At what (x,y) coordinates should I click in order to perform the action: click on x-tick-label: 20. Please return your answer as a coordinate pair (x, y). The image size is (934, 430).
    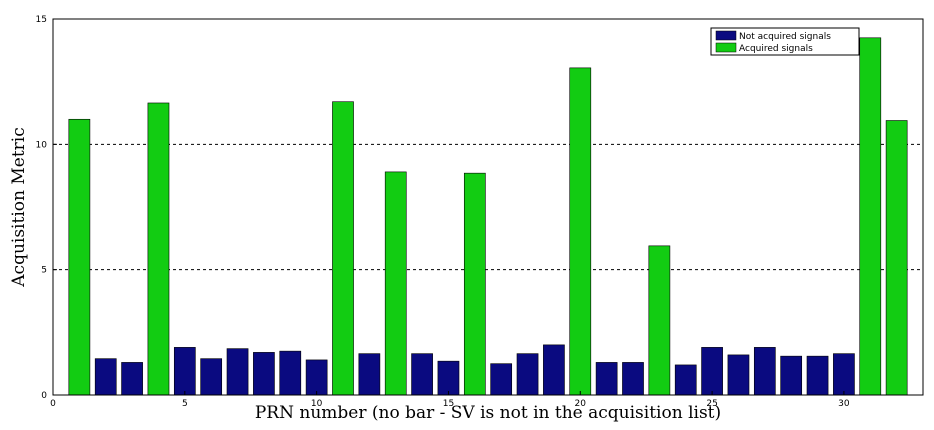
    Looking at the image, I should click on (581, 404).